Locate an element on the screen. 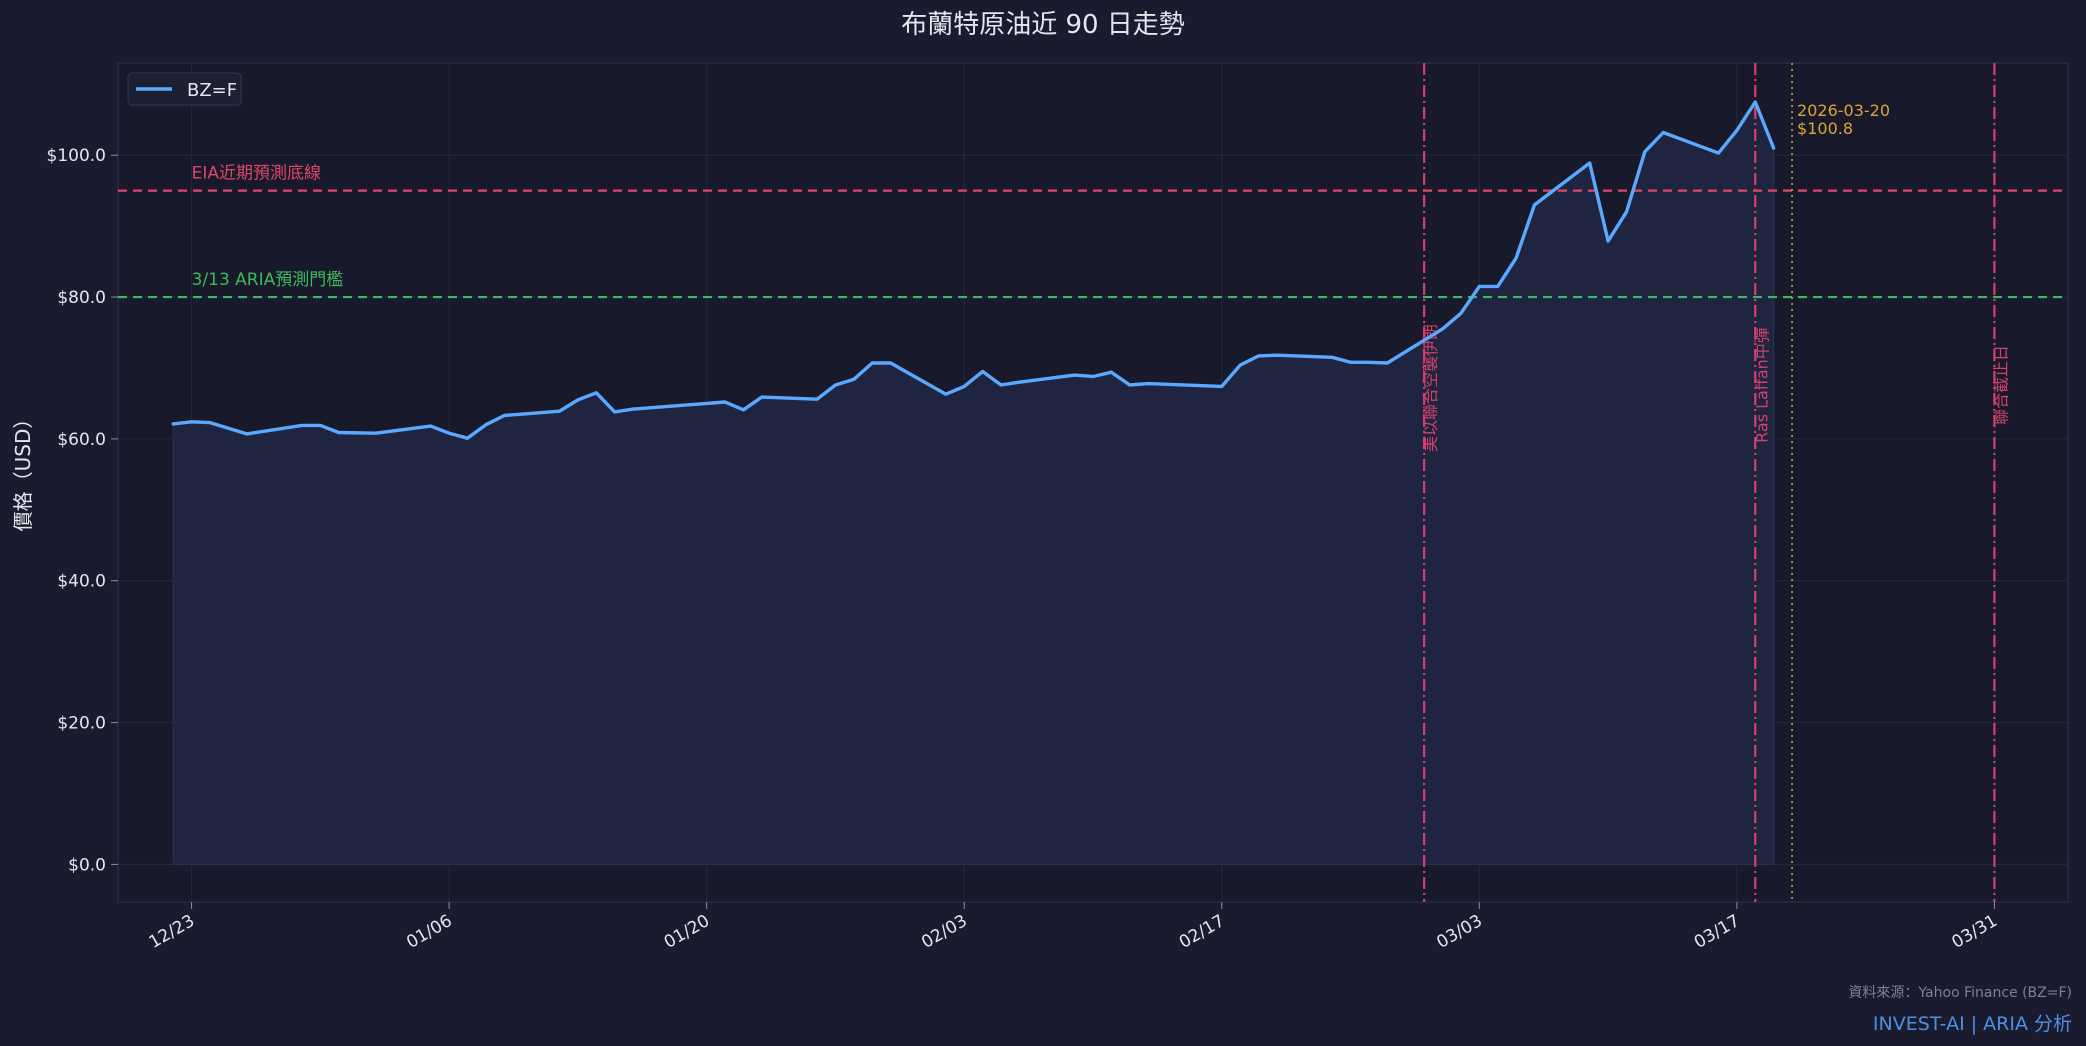  y-tick-label: $20.0 is located at coordinates (81, 724).